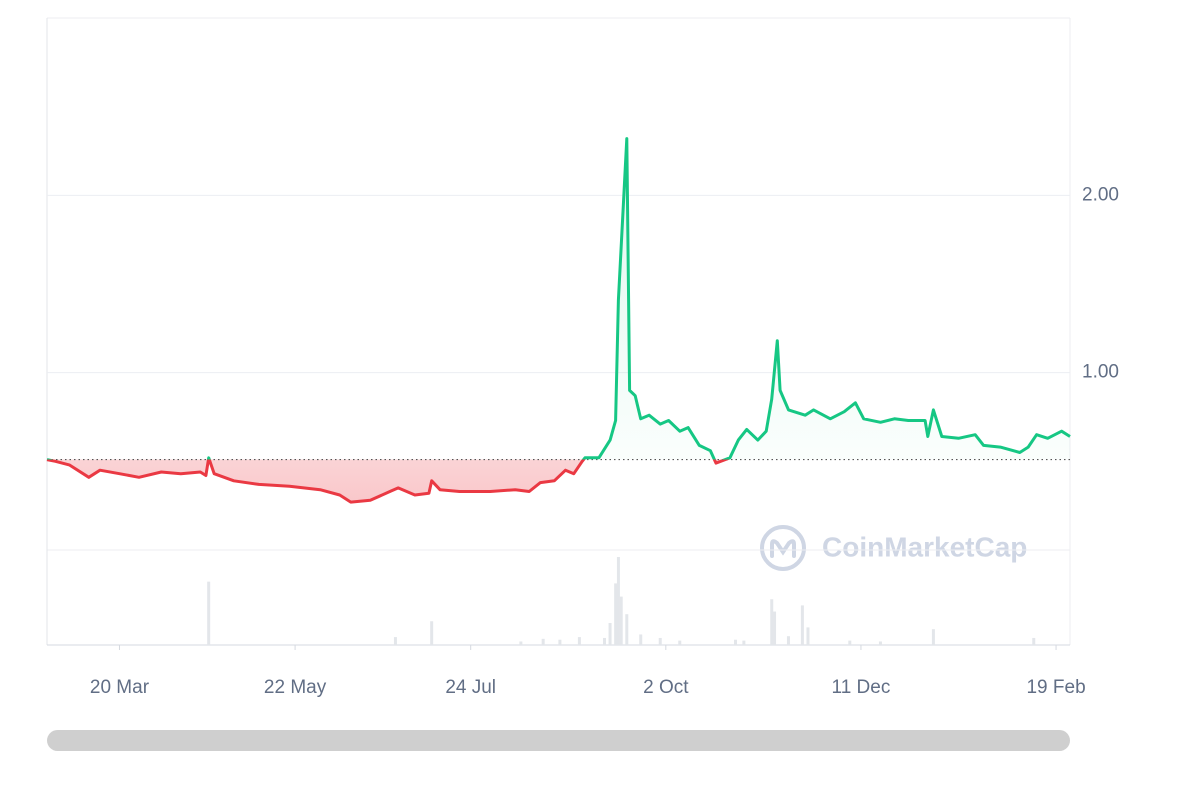 This screenshot has height=805, width=1200. What do you see at coordinates (924, 546) in the screenshot?
I see `watermark: CoinMarketCap` at bounding box center [924, 546].